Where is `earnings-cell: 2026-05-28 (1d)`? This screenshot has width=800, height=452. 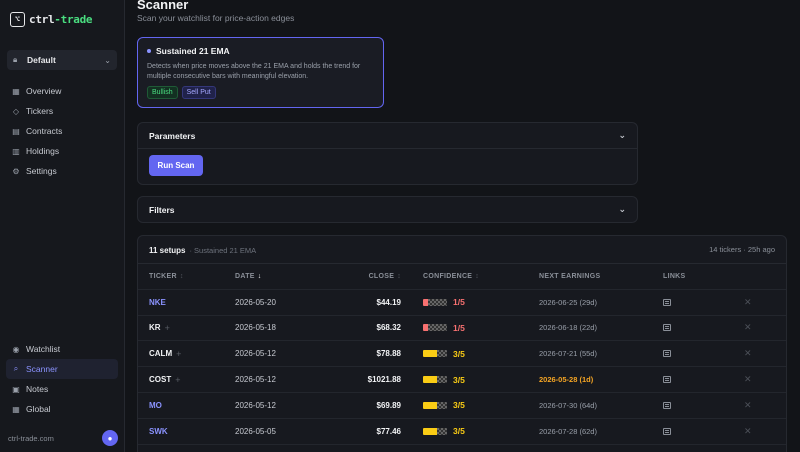
earnings-cell: 2026-05-28 (1d) is located at coordinates (566, 380).